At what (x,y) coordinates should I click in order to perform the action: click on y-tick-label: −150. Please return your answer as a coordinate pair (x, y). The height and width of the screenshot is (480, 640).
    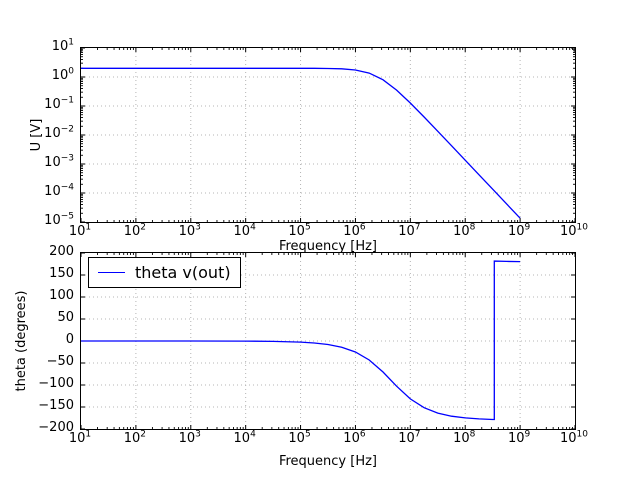
    Looking at the image, I should click on (56, 405).